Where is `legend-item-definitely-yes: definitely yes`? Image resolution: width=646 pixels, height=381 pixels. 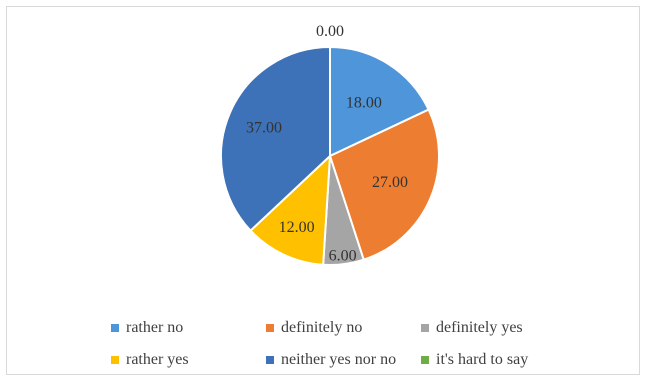
legend-item-definitely-yes: definitely yes is located at coordinates (472, 328).